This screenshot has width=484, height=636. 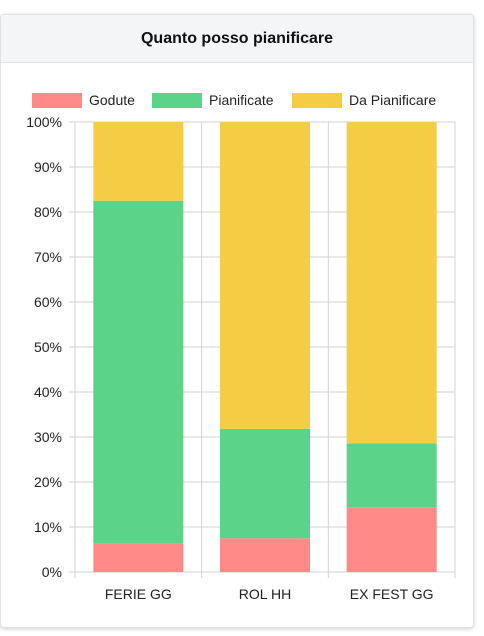 I want to click on x-tick-label: EX FEST GG, so click(x=392, y=594).